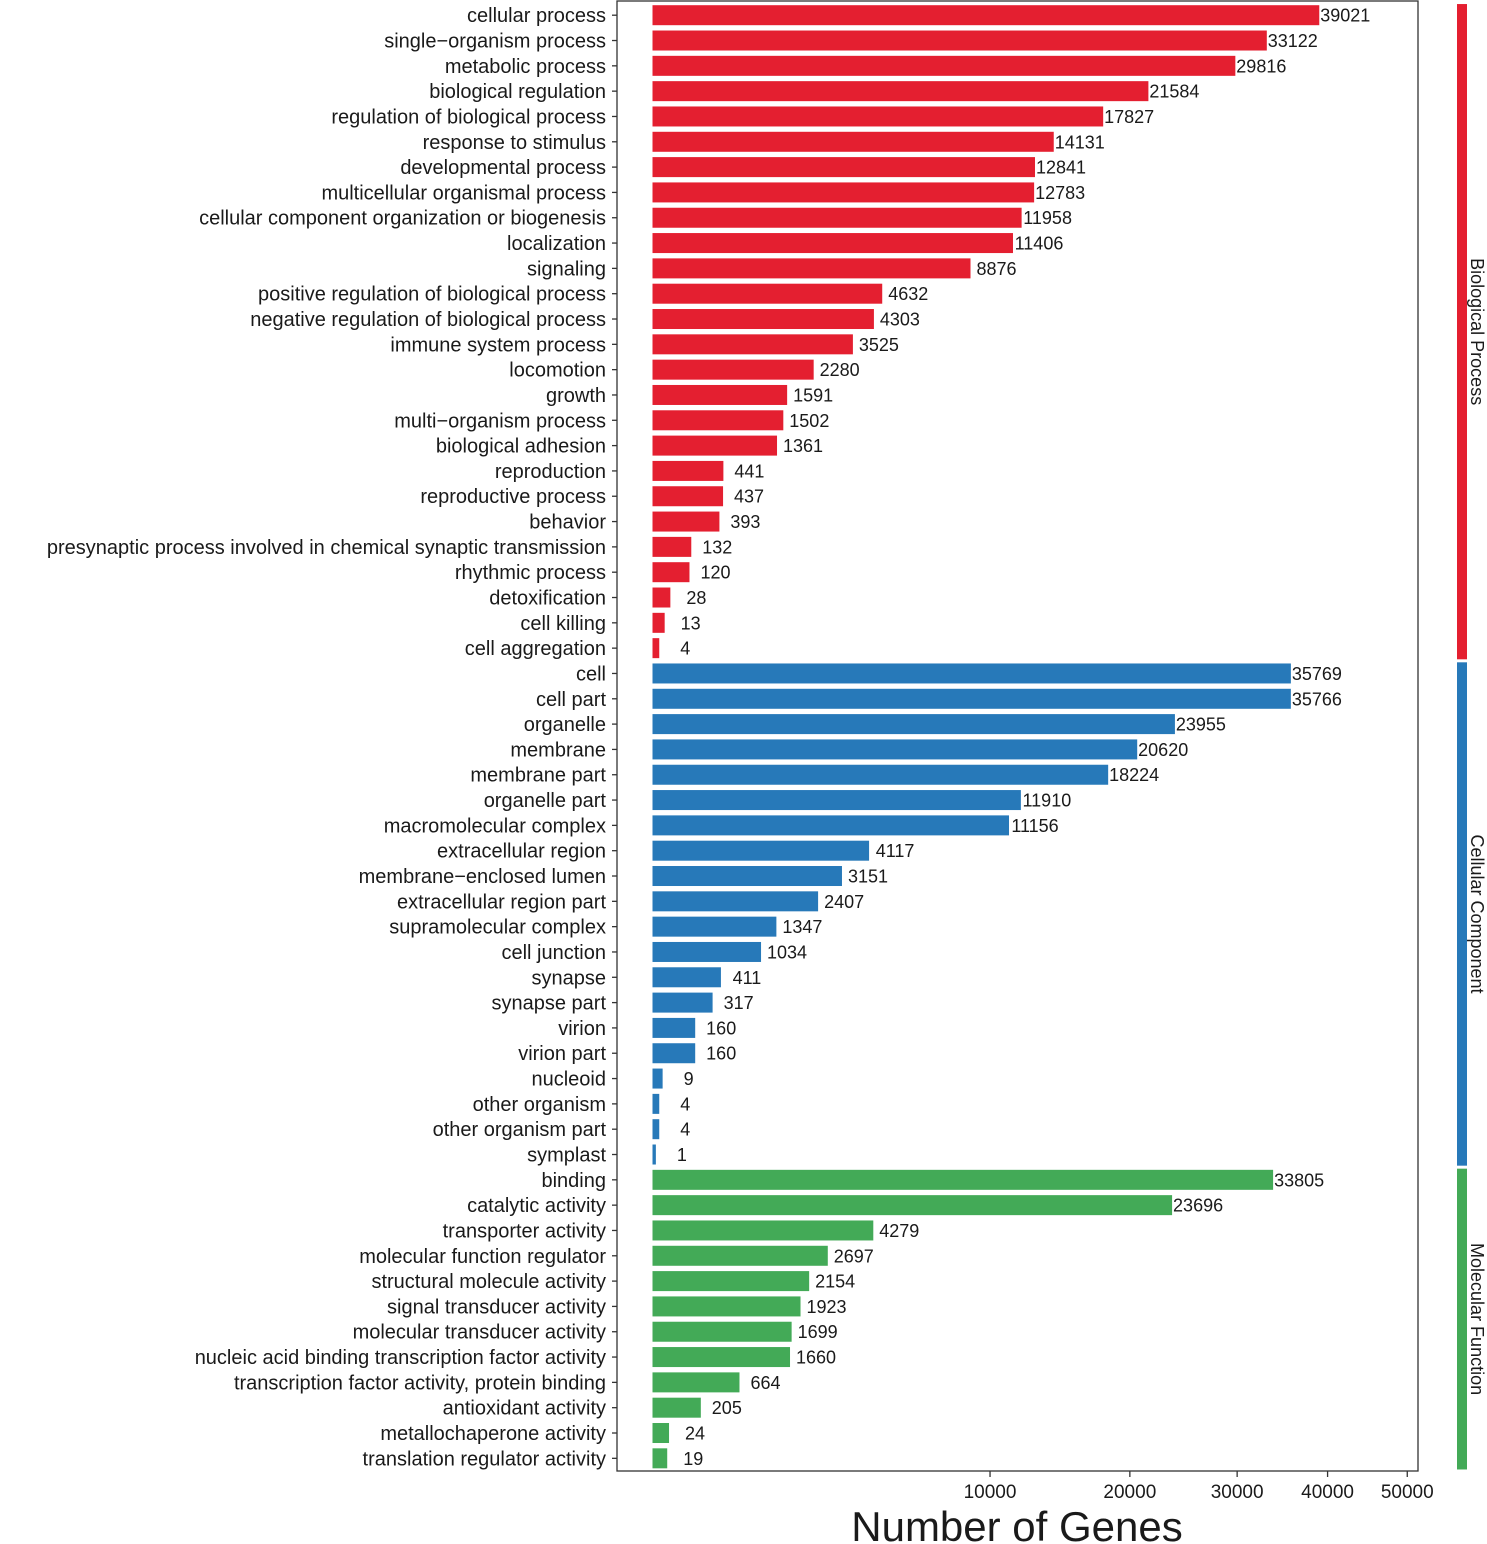 The image size is (1487, 1544). I want to click on category-label: cell part, so click(571, 700).